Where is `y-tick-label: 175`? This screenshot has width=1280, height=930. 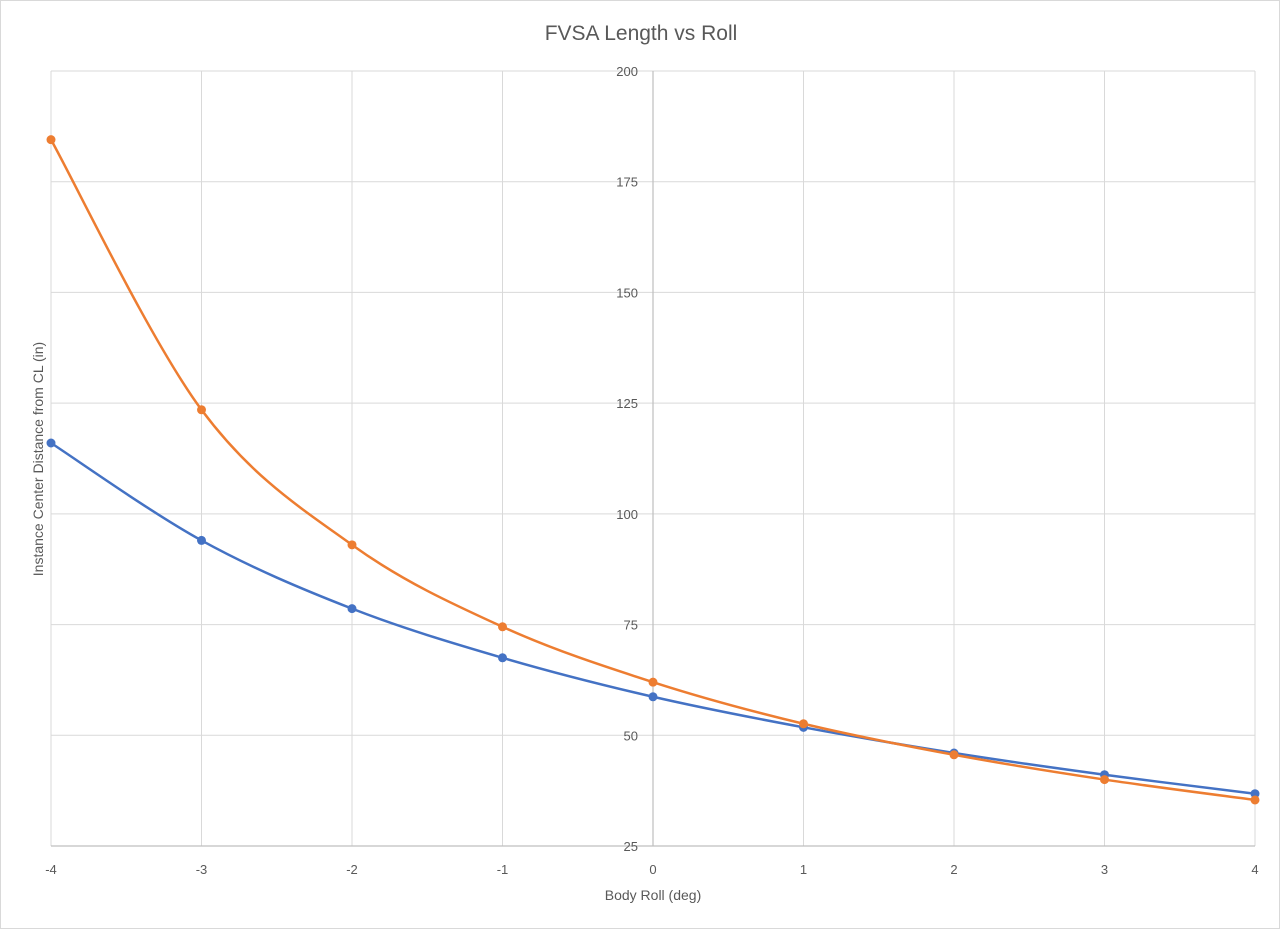 y-tick-label: 175 is located at coordinates (627, 182).